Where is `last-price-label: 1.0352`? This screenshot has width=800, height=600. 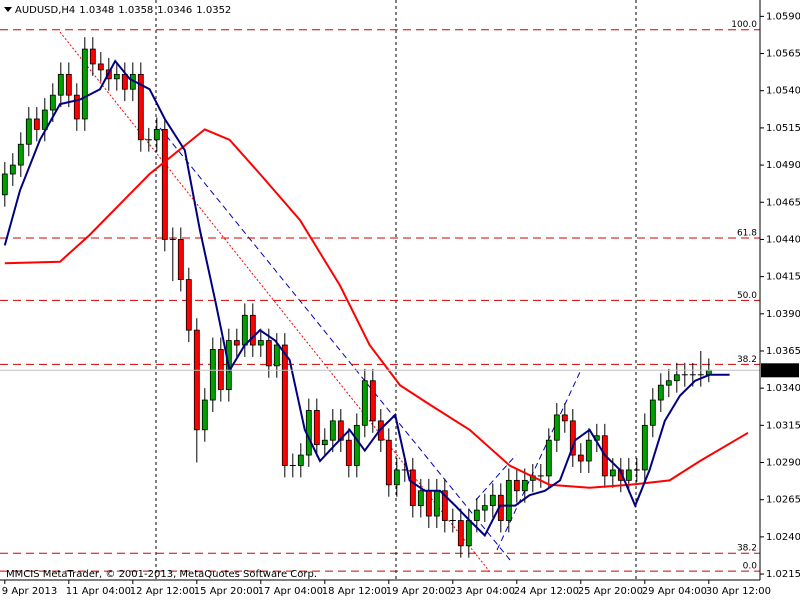
last-price-label: 1.0352 is located at coordinates (782, 370).